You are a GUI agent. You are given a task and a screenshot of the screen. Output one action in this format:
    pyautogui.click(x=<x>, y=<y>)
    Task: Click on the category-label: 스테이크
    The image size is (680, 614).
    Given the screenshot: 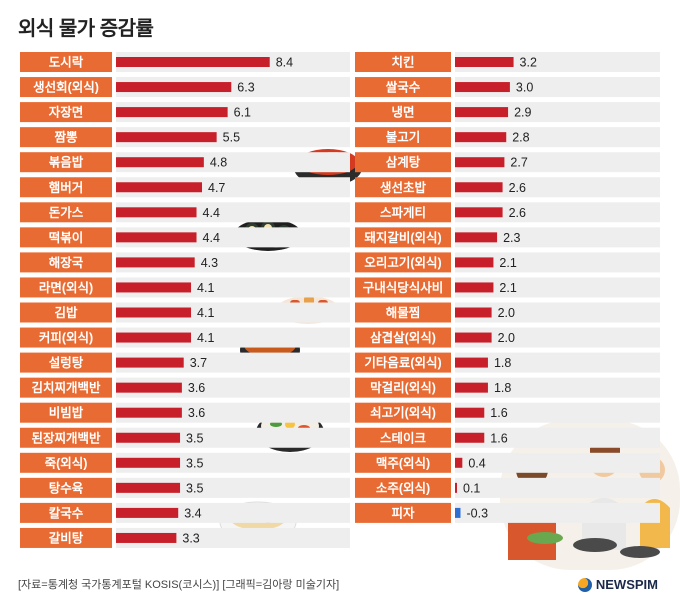 What is the action you would take?
    pyautogui.click(x=403, y=437)
    